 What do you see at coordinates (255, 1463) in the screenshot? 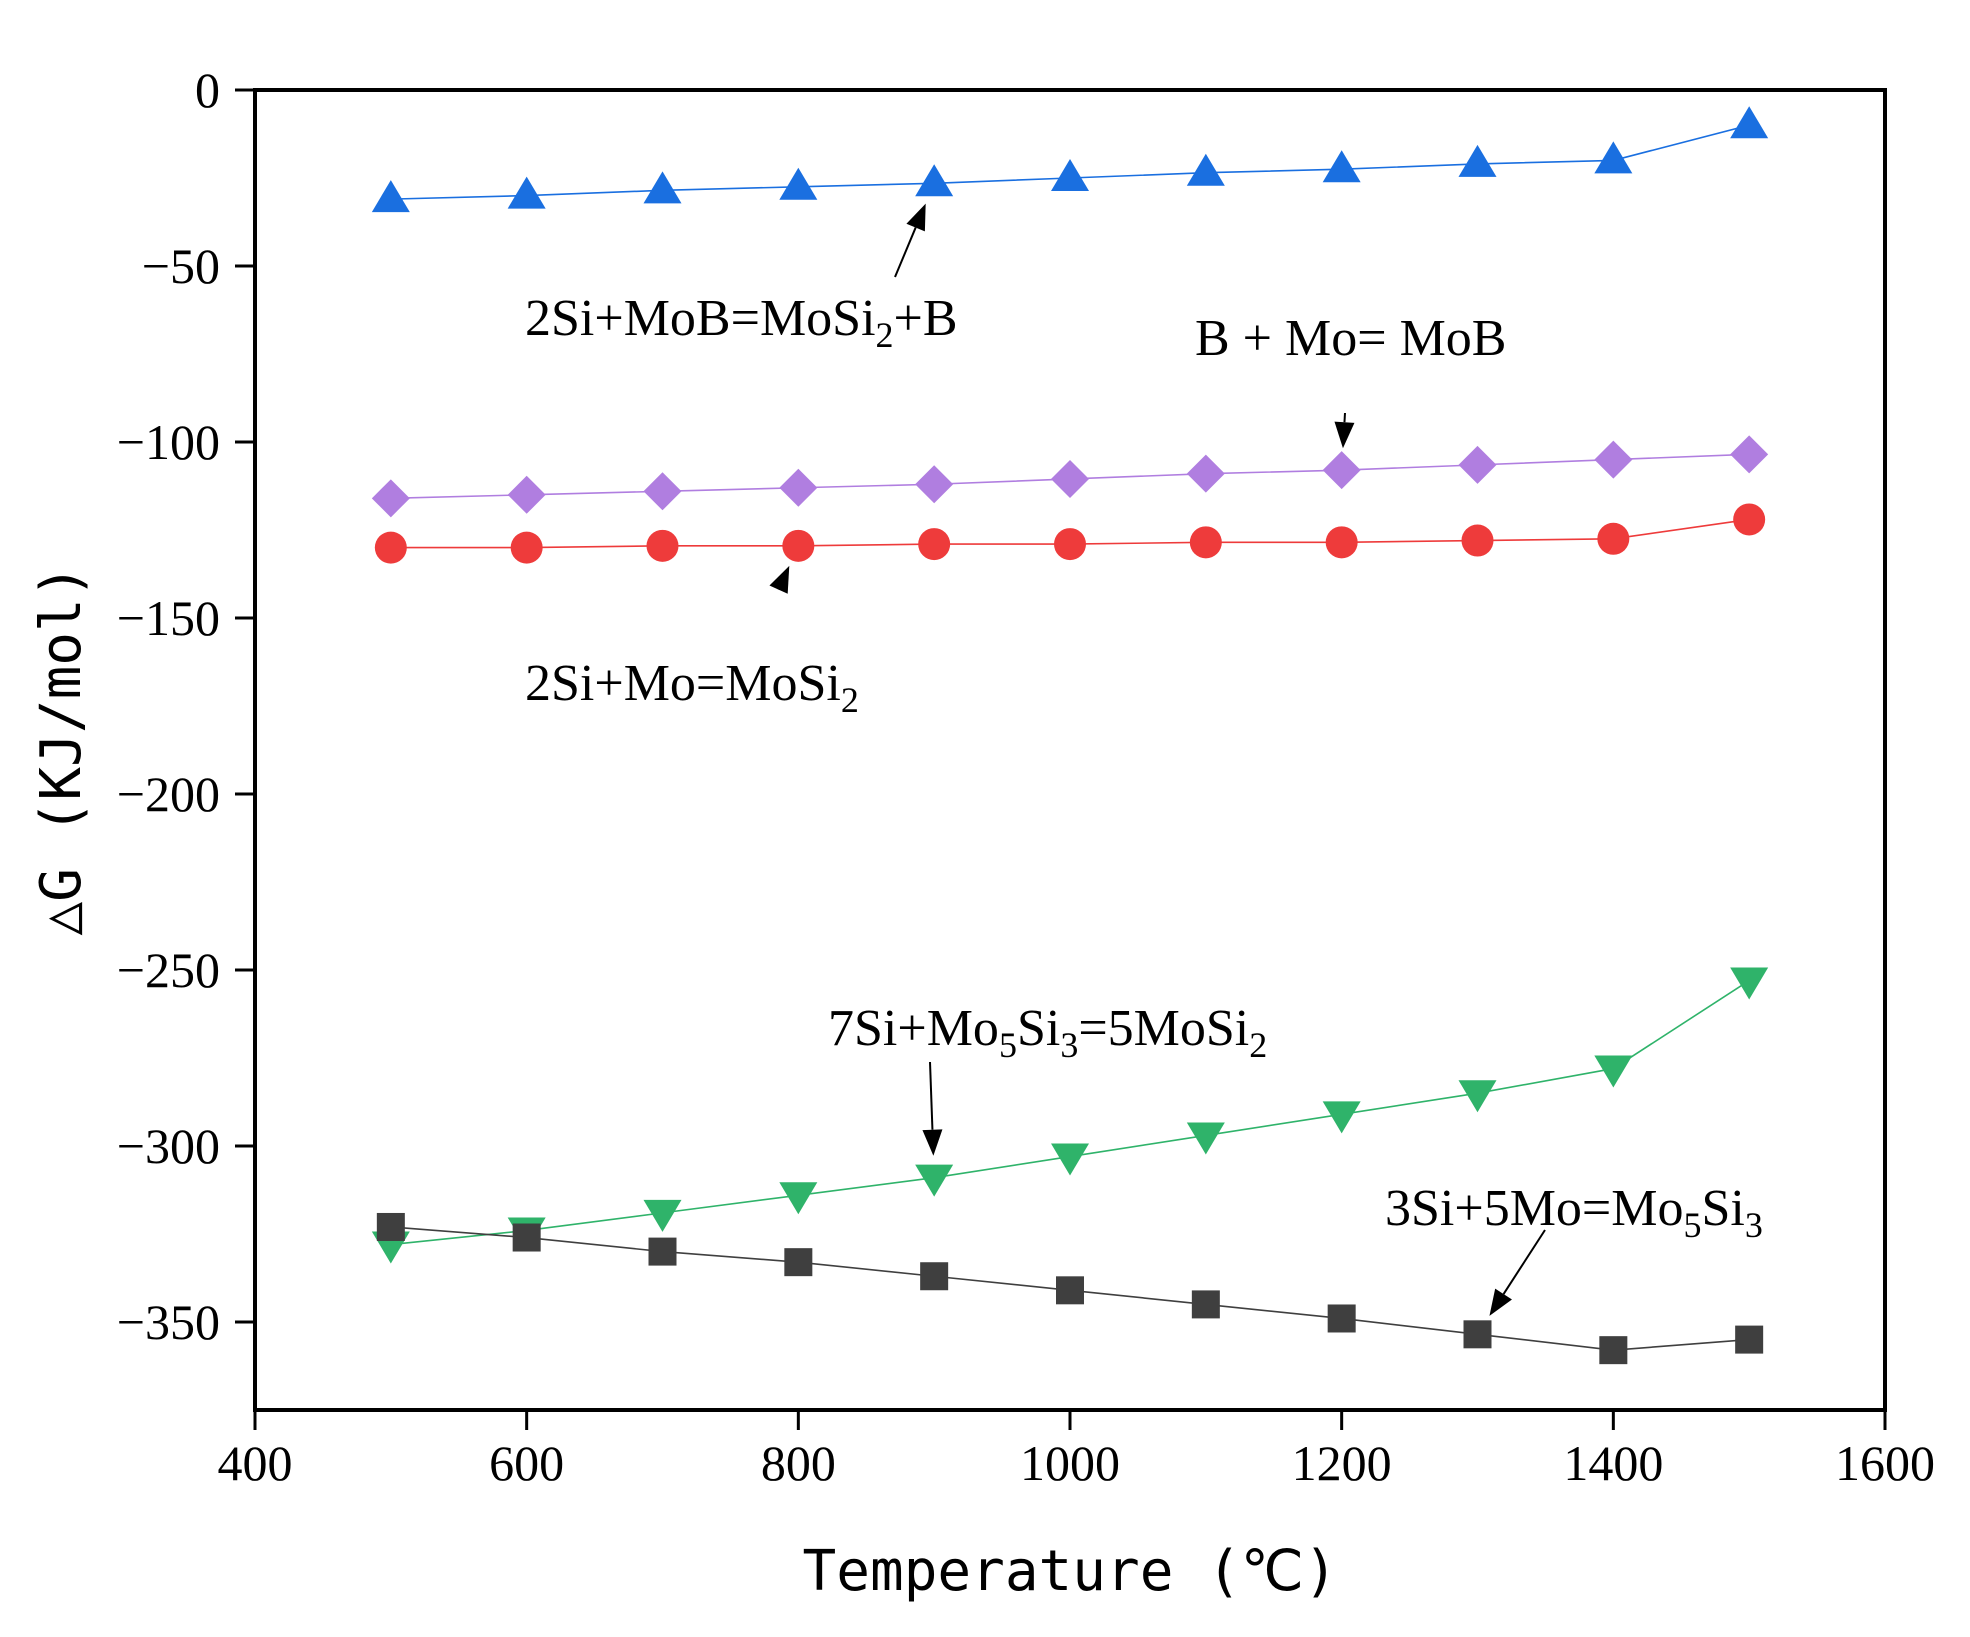
I see `x-tick-label: 400` at bounding box center [255, 1463].